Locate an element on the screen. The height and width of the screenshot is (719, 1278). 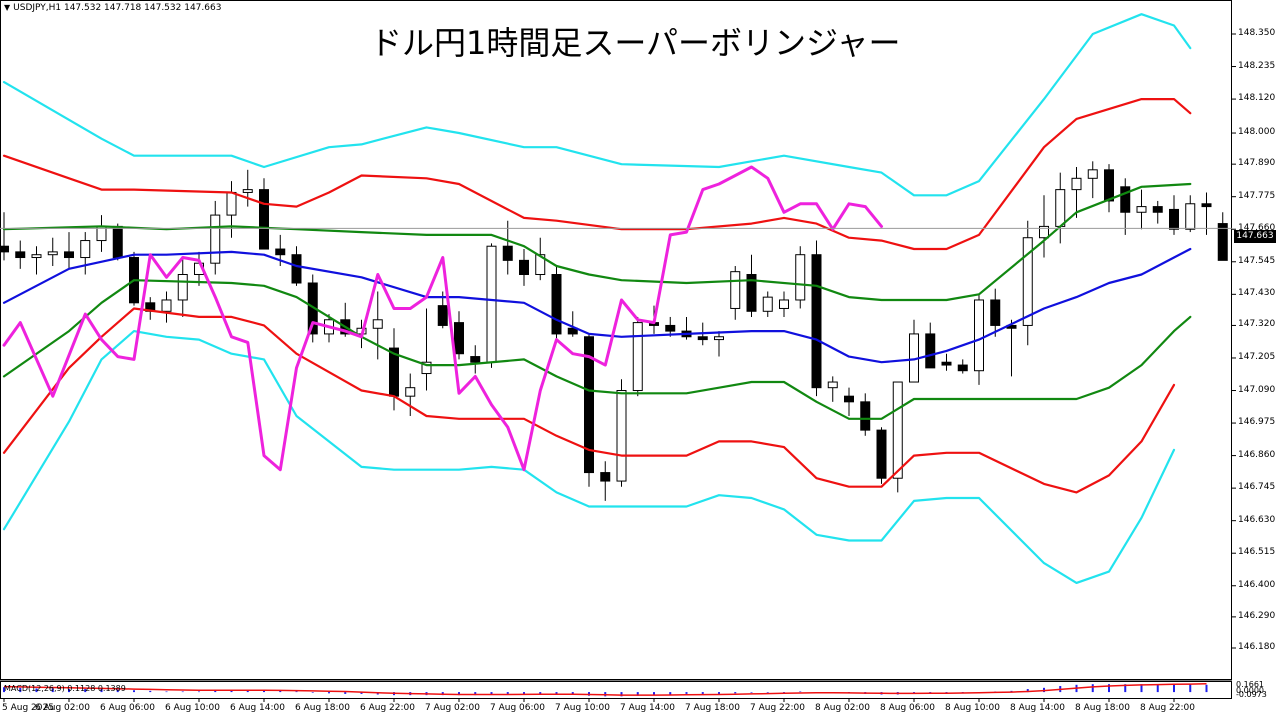
x-tick-label: 7 Aug 02:00 is located at coordinates (452, 708).